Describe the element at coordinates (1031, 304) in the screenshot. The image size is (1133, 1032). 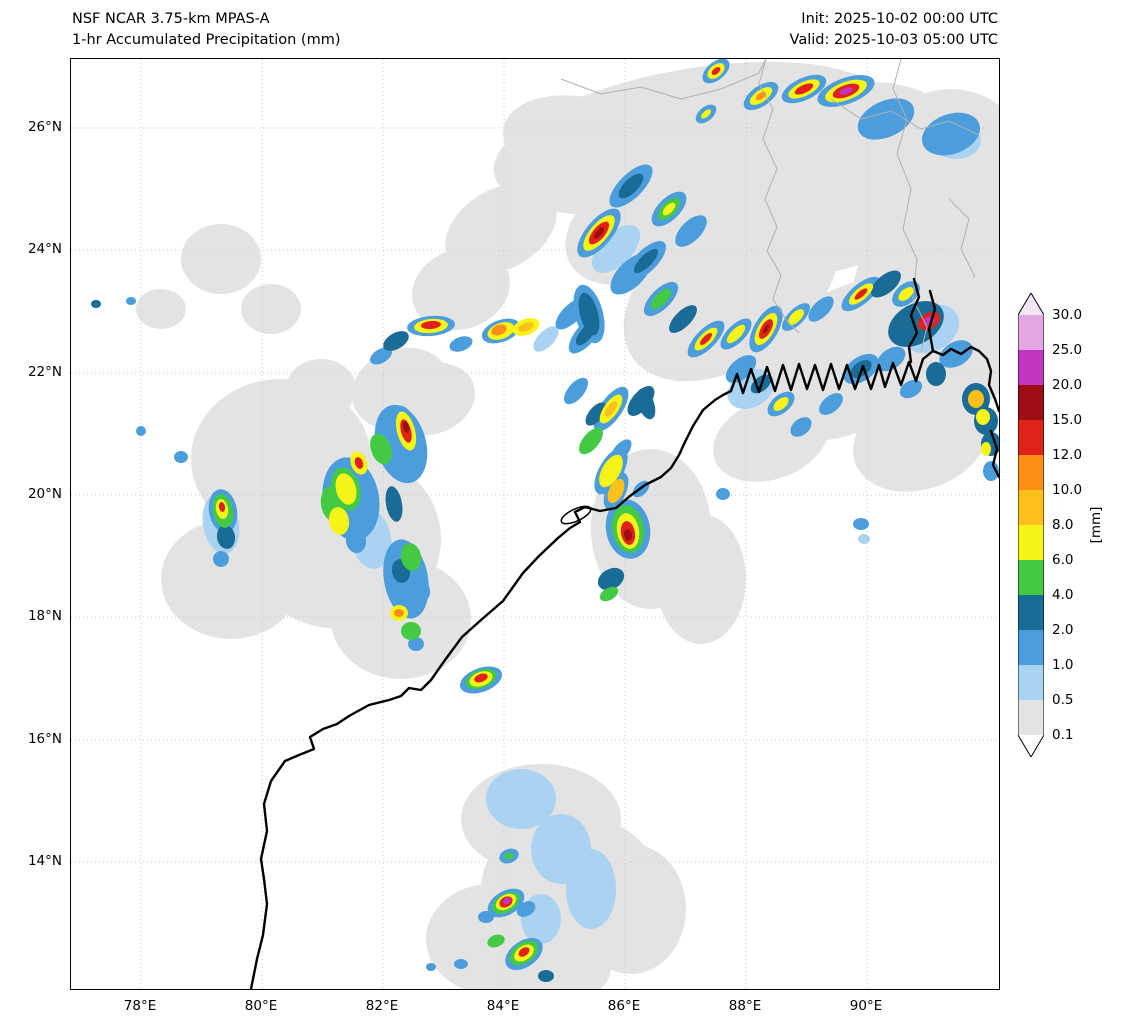
I see `colorbar-over-arrow` at that location.